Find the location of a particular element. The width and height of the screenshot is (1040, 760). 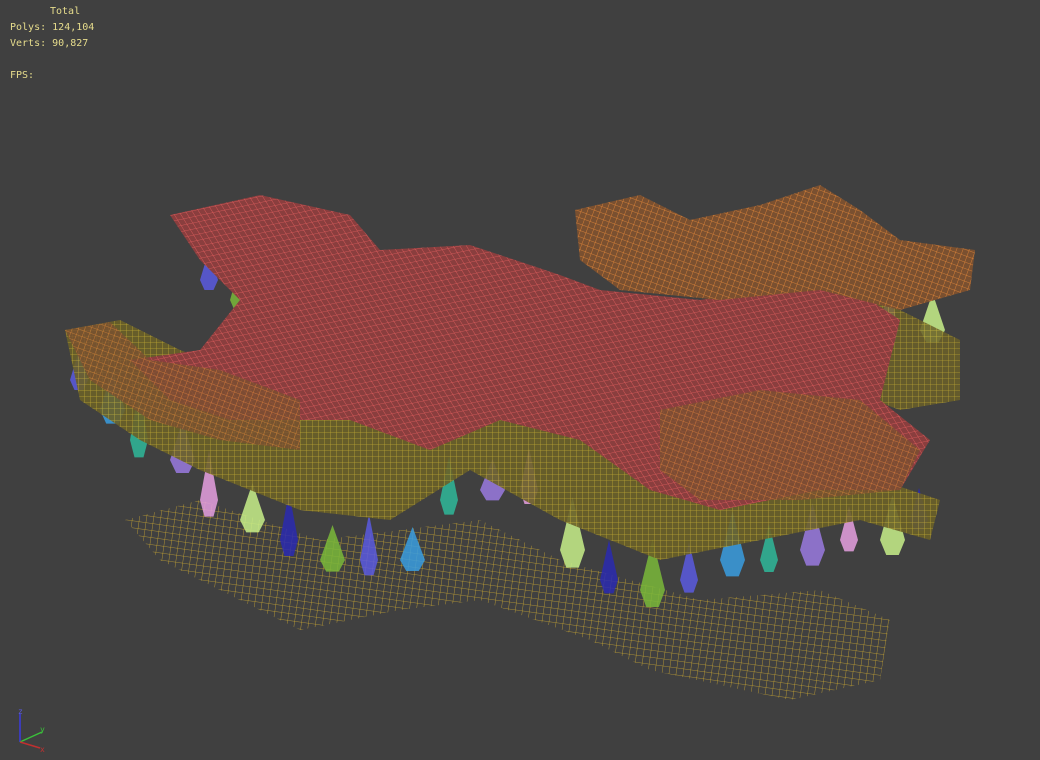

y-label: y is located at coordinates (42, 729).